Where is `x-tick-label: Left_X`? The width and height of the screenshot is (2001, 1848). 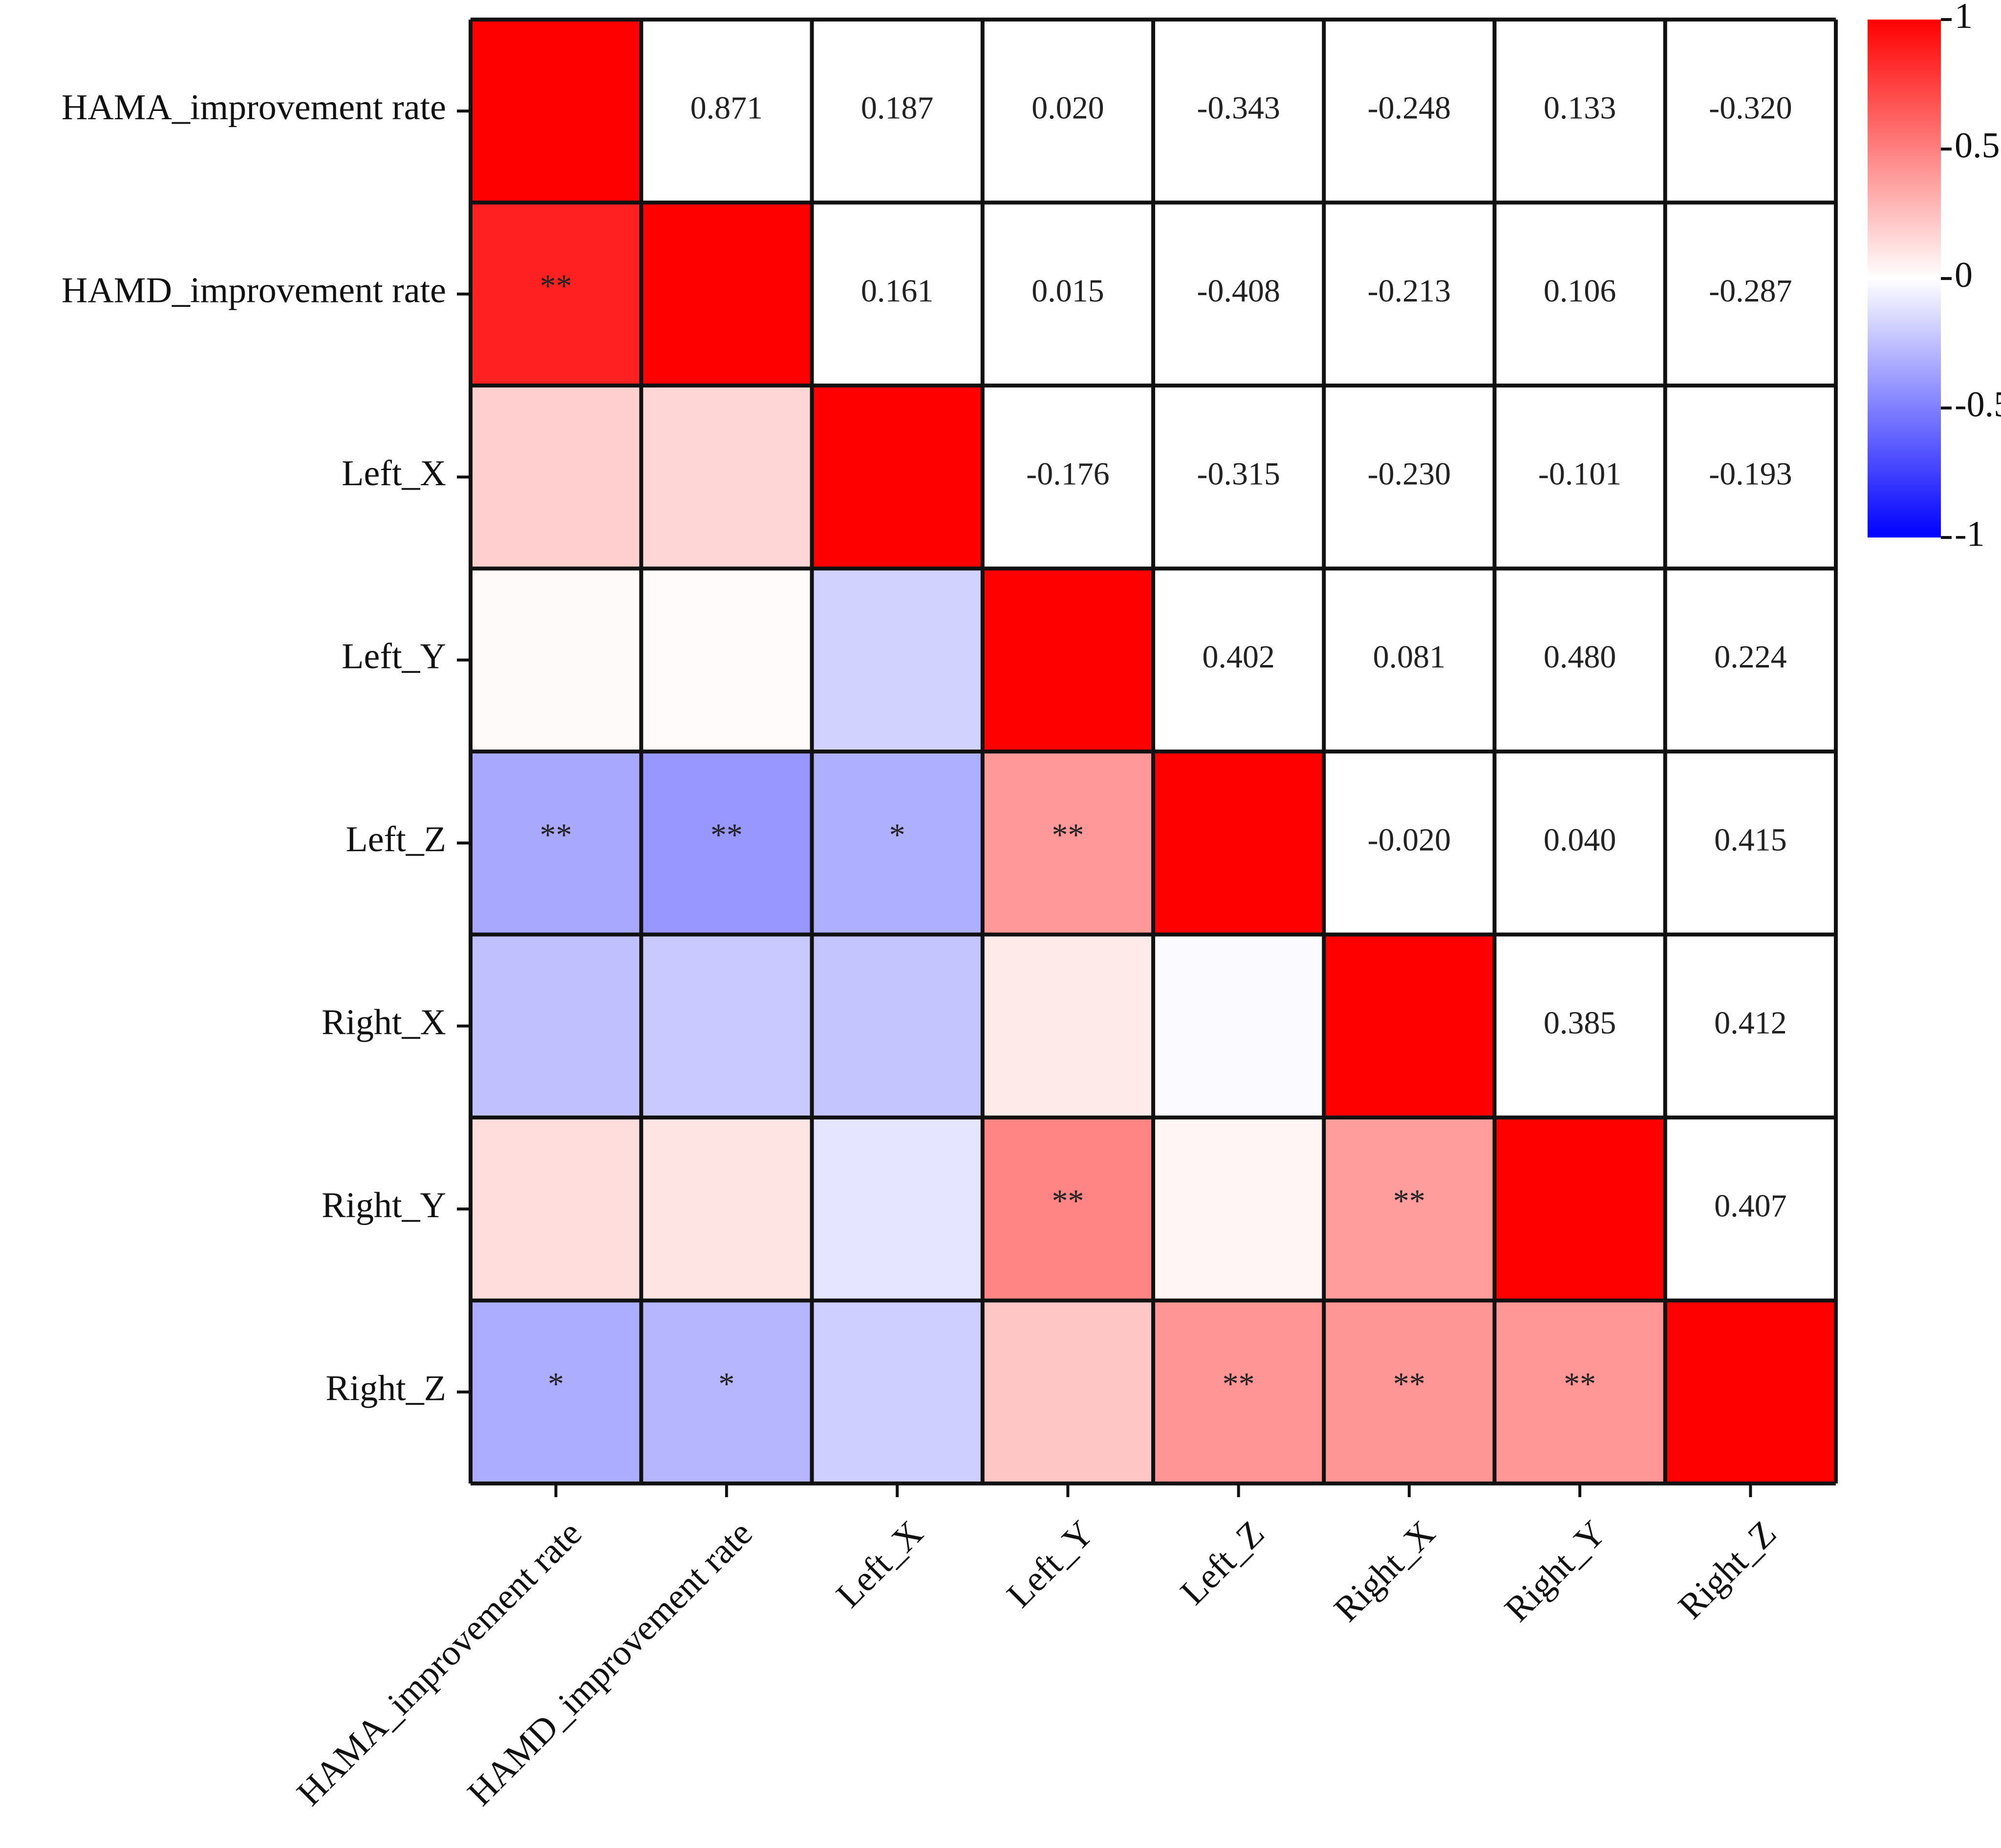
x-tick-label: Left_X is located at coordinates (880, 1564).